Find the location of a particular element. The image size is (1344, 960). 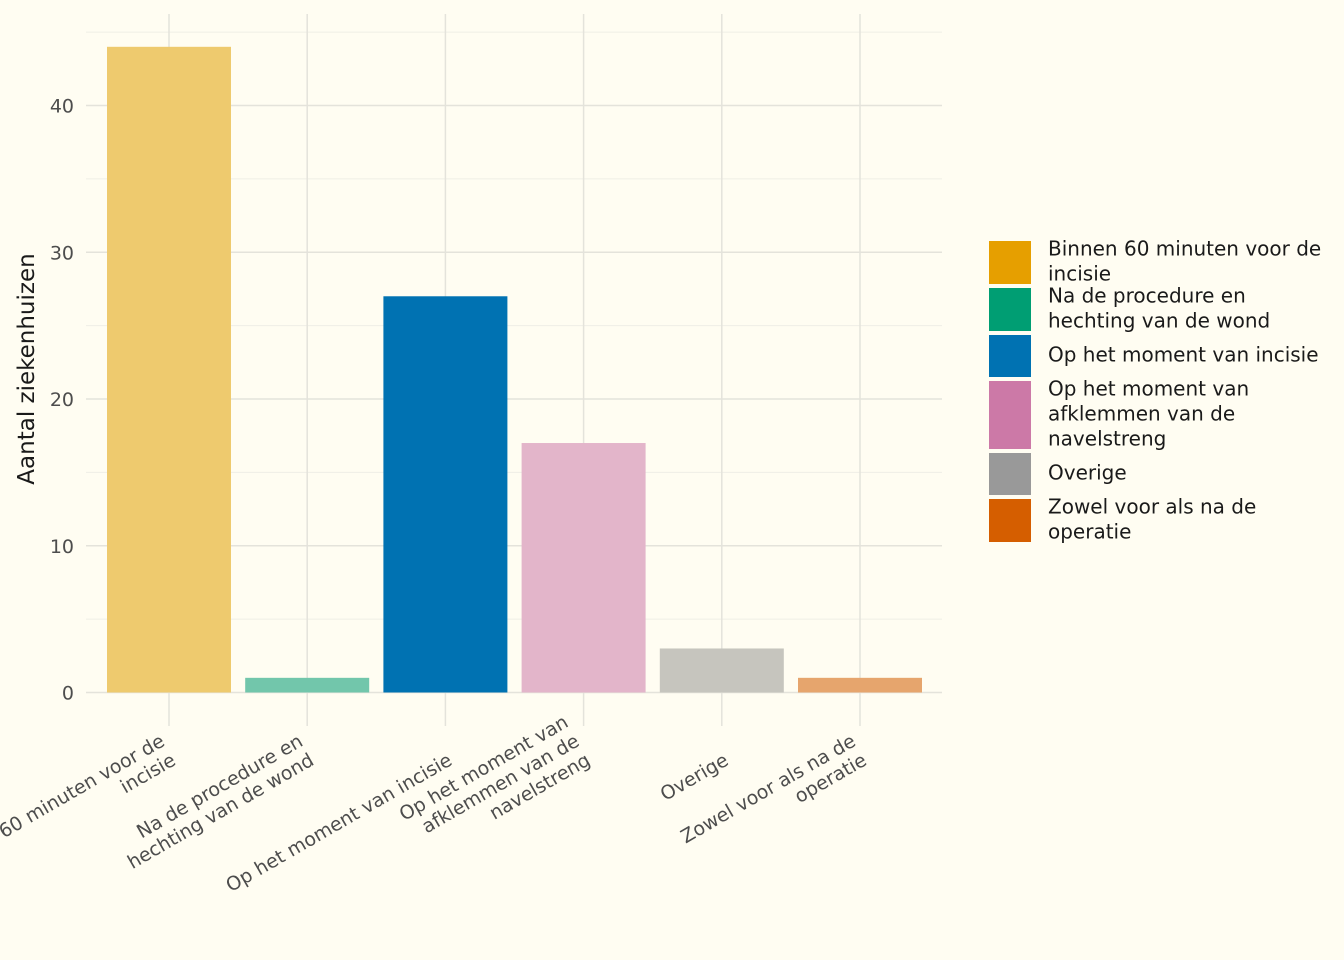

y-tick-label: 30 is located at coordinates (62, 253).